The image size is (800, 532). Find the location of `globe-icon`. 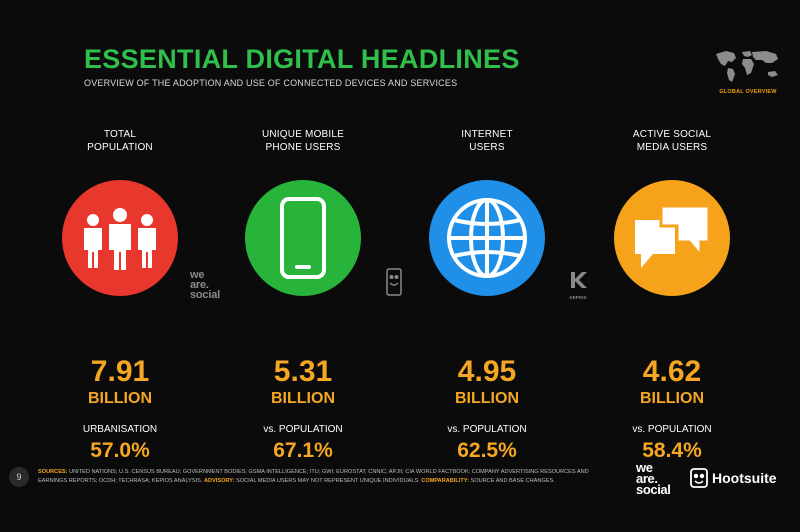

globe-icon is located at coordinates (487, 238).